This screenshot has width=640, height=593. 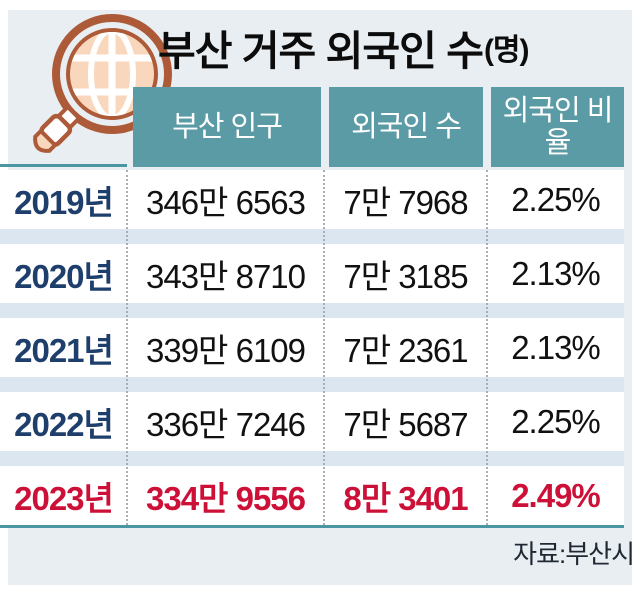 I want to click on year-cell: 2023년, so click(x=64, y=498).